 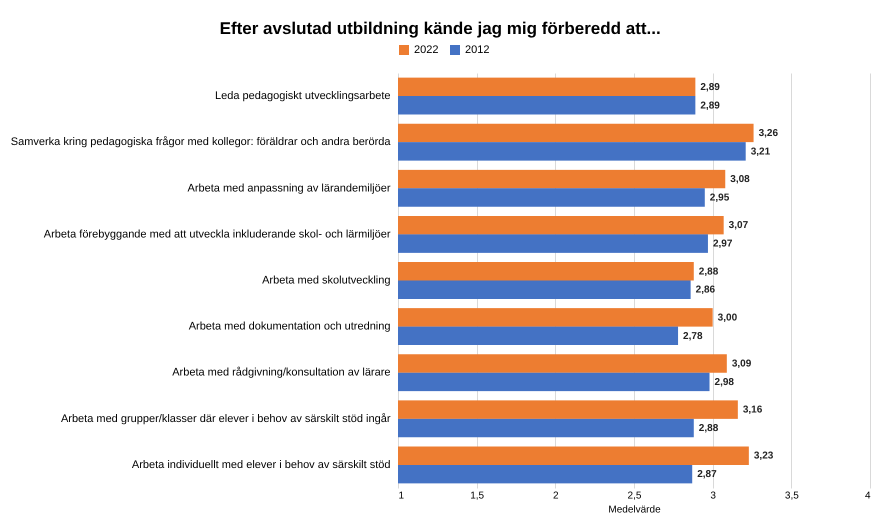 What do you see at coordinates (261, 464) in the screenshot?
I see `y-tick-label: Arbeta individuellt med elever i behov av särskilt stöd` at bounding box center [261, 464].